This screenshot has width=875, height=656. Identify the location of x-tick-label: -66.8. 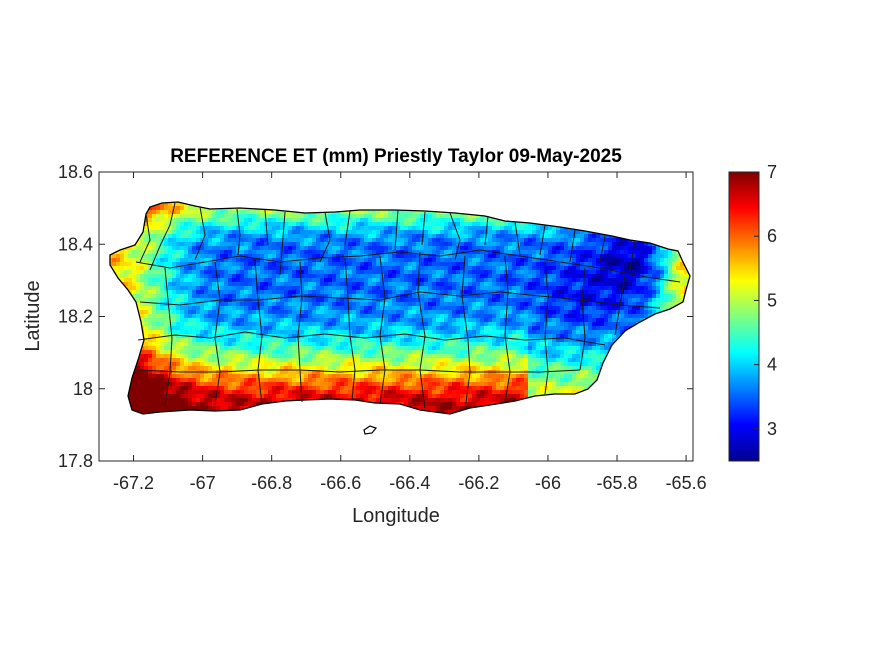
(271, 483).